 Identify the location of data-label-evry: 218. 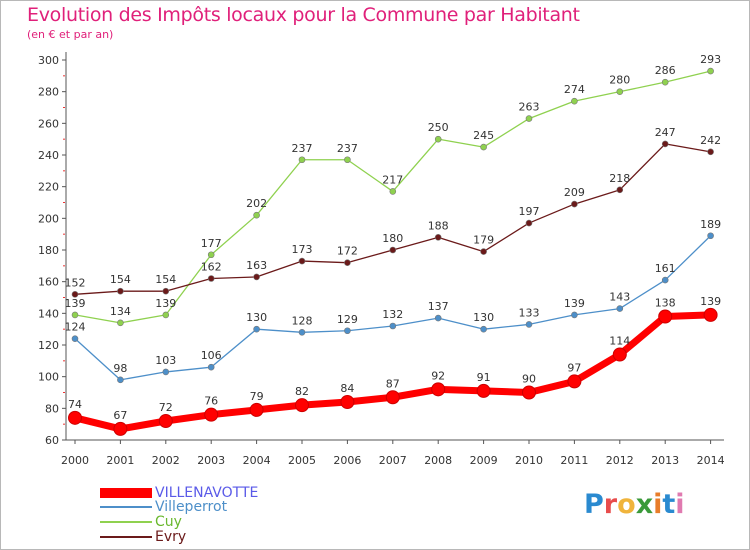
(619, 178).